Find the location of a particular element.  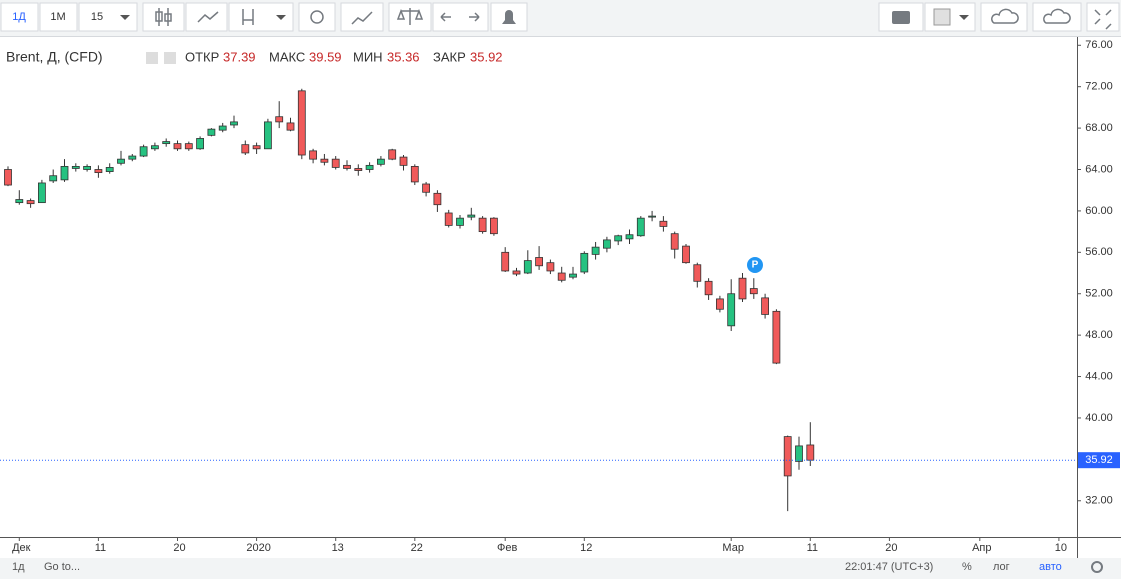

btn-candles is located at coordinates (163, 17).